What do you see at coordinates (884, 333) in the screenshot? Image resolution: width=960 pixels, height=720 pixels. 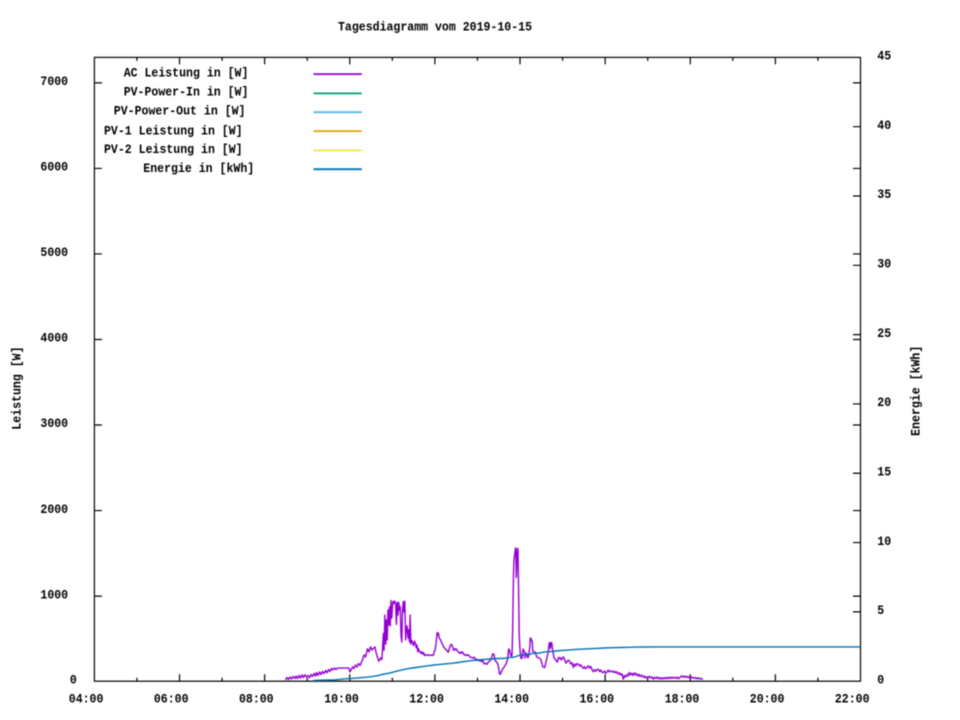 I see `svg-text: 25` at bounding box center [884, 333].